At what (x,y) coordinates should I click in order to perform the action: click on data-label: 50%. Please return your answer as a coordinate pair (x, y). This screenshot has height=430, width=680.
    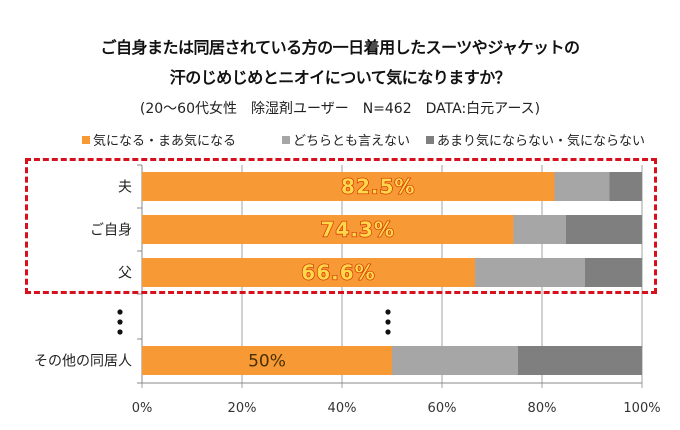
    Looking at the image, I should click on (267, 362).